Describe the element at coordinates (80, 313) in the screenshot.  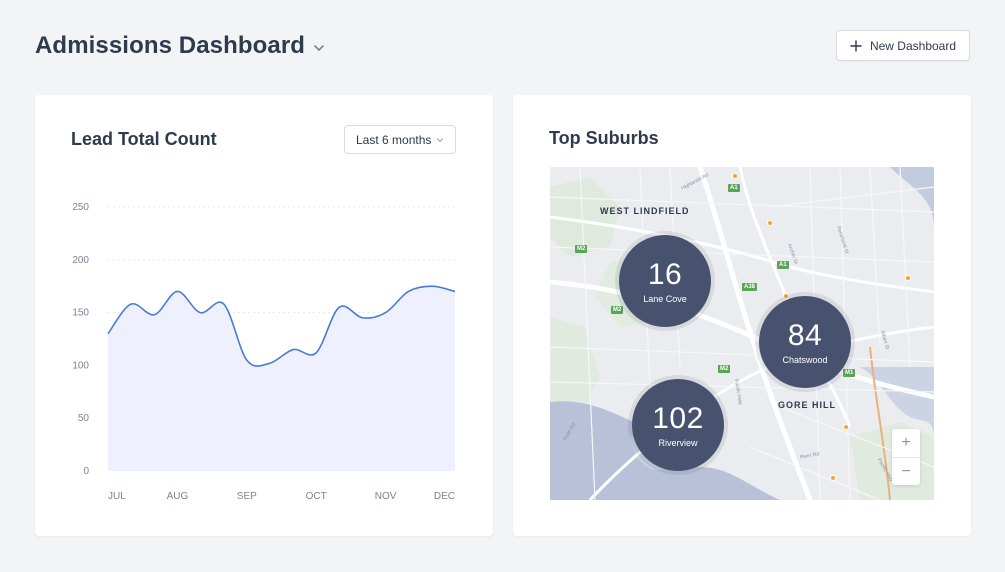
I see `y-tick-label: 150` at that location.